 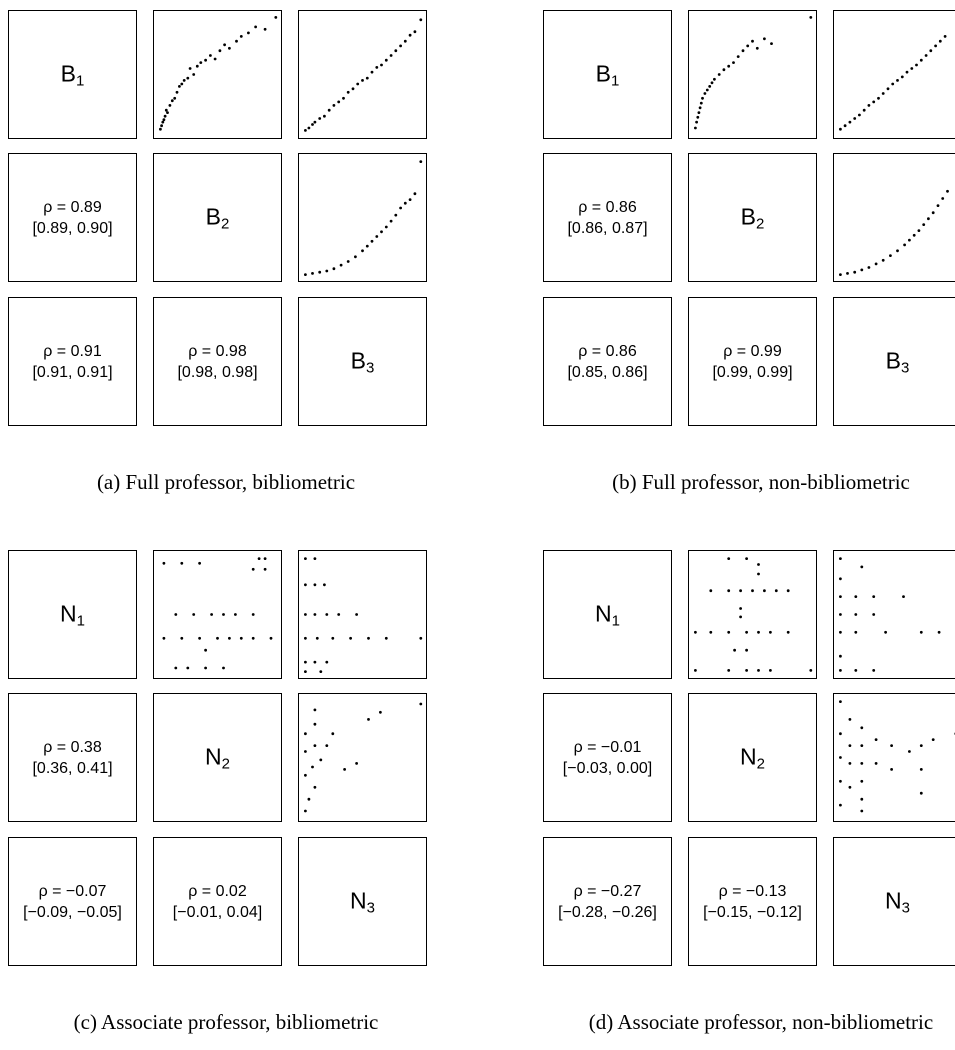 What do you see at coordinates (217, 891) in the screenshot?
I see `rho-value: ρ = 0.02` at bounding box center [217, 891].